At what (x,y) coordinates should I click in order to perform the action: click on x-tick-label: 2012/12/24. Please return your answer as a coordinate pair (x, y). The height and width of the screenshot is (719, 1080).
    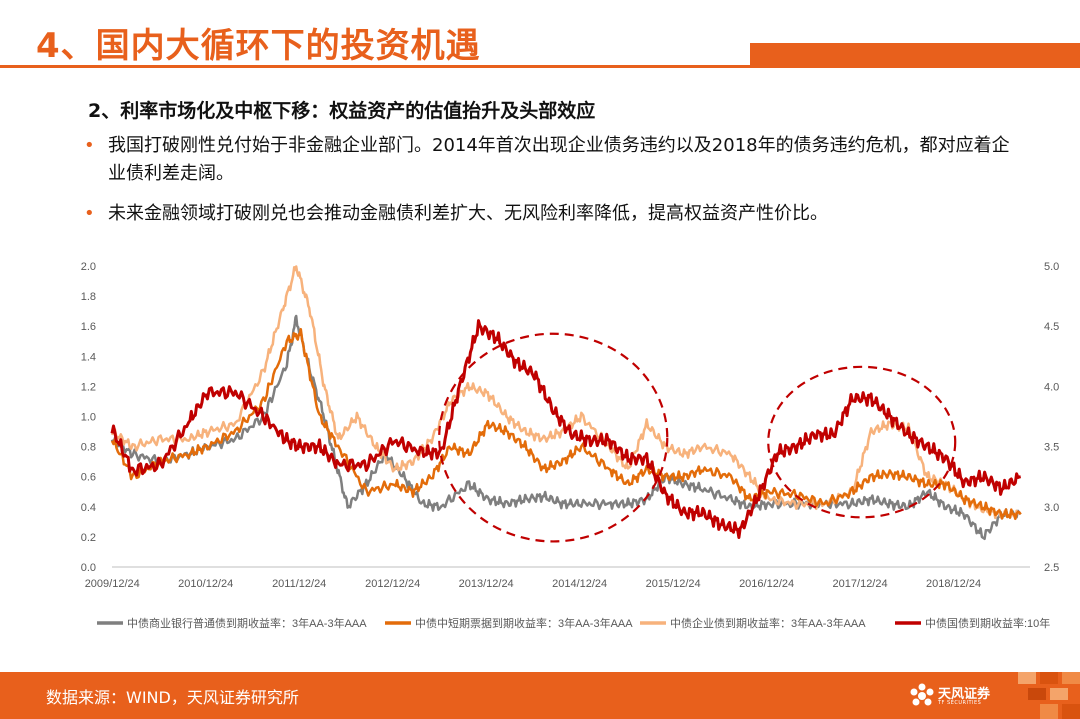
    Looking at the image, I should click on (392, 584).